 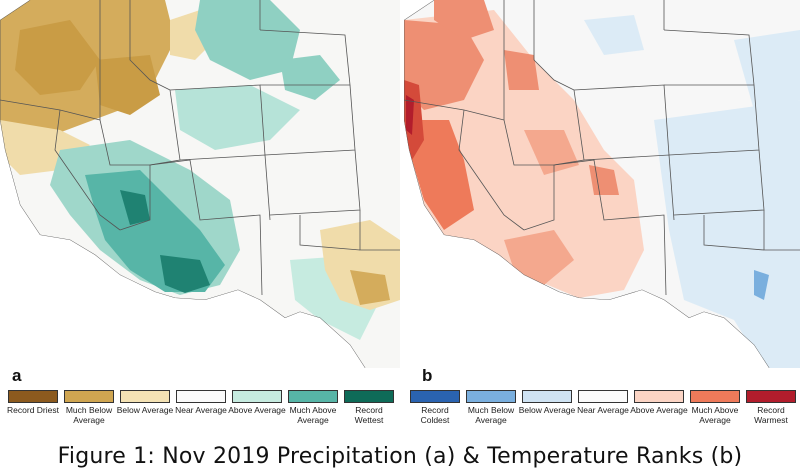 I want to click on legend-label: Record Driest, so click(x=33, y=410).